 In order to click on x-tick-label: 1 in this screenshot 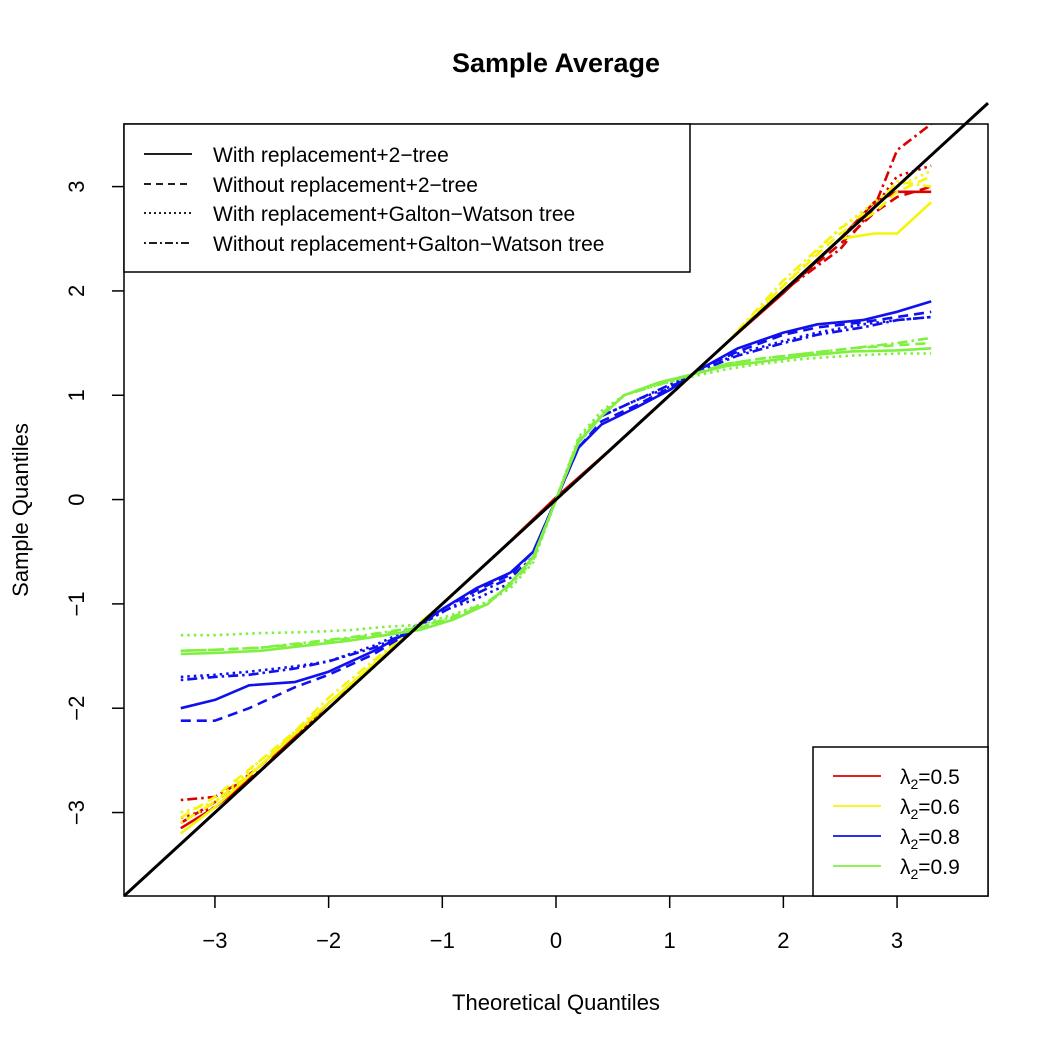, I will do `click(670, 940)`.